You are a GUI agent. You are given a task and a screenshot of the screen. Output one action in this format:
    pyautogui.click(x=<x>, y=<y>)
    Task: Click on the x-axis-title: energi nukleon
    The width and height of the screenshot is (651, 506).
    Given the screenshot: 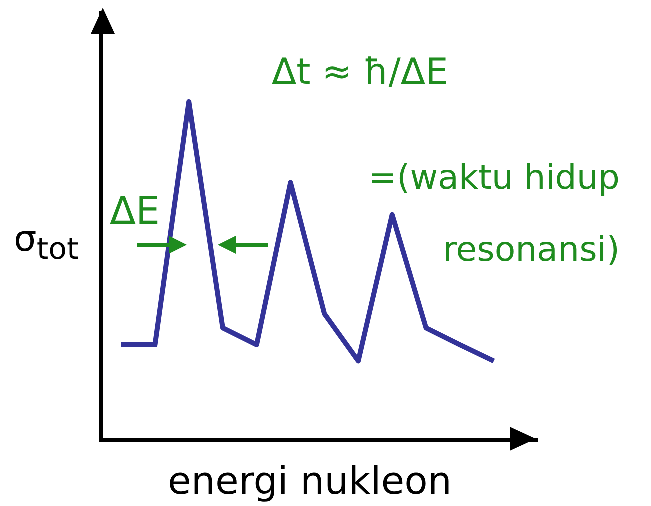 What is the action you would take?
    pyautogui.click(x=310, y=481)
    